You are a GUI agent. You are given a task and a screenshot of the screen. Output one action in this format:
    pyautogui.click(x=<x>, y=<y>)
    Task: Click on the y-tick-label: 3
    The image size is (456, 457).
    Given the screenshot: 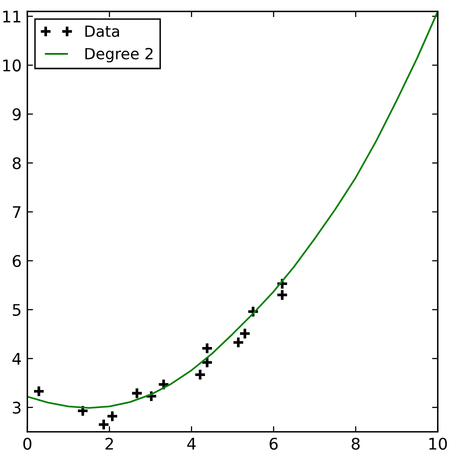 What is the action you would take?
    pyautogui.click(x=16, y=408)
    